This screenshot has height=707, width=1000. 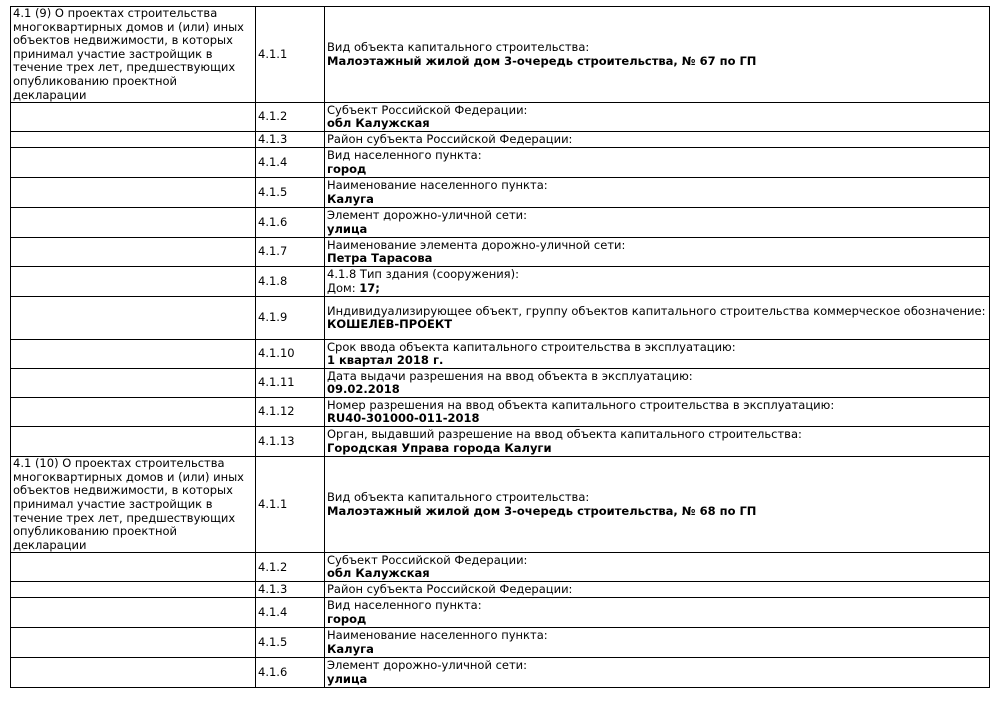 I want to click on item-label: 4.1.8 Тип здания (сооружения):, so click(x=423, y=274).